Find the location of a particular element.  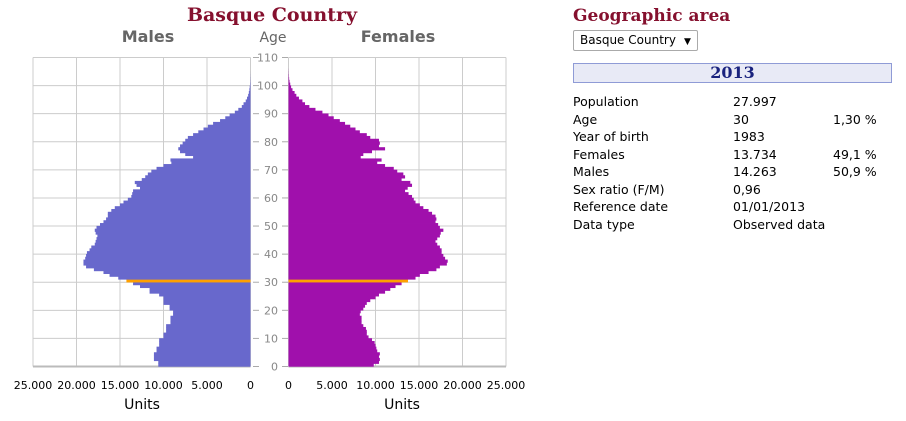

x-tick-label-left: 15.000 is located at coordinates (120, 385).